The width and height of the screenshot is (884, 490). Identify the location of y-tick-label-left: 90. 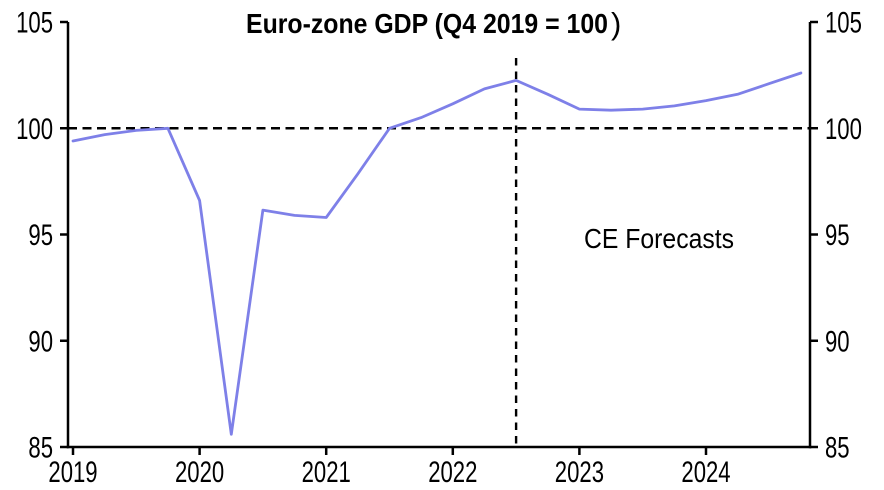
(40, 341).